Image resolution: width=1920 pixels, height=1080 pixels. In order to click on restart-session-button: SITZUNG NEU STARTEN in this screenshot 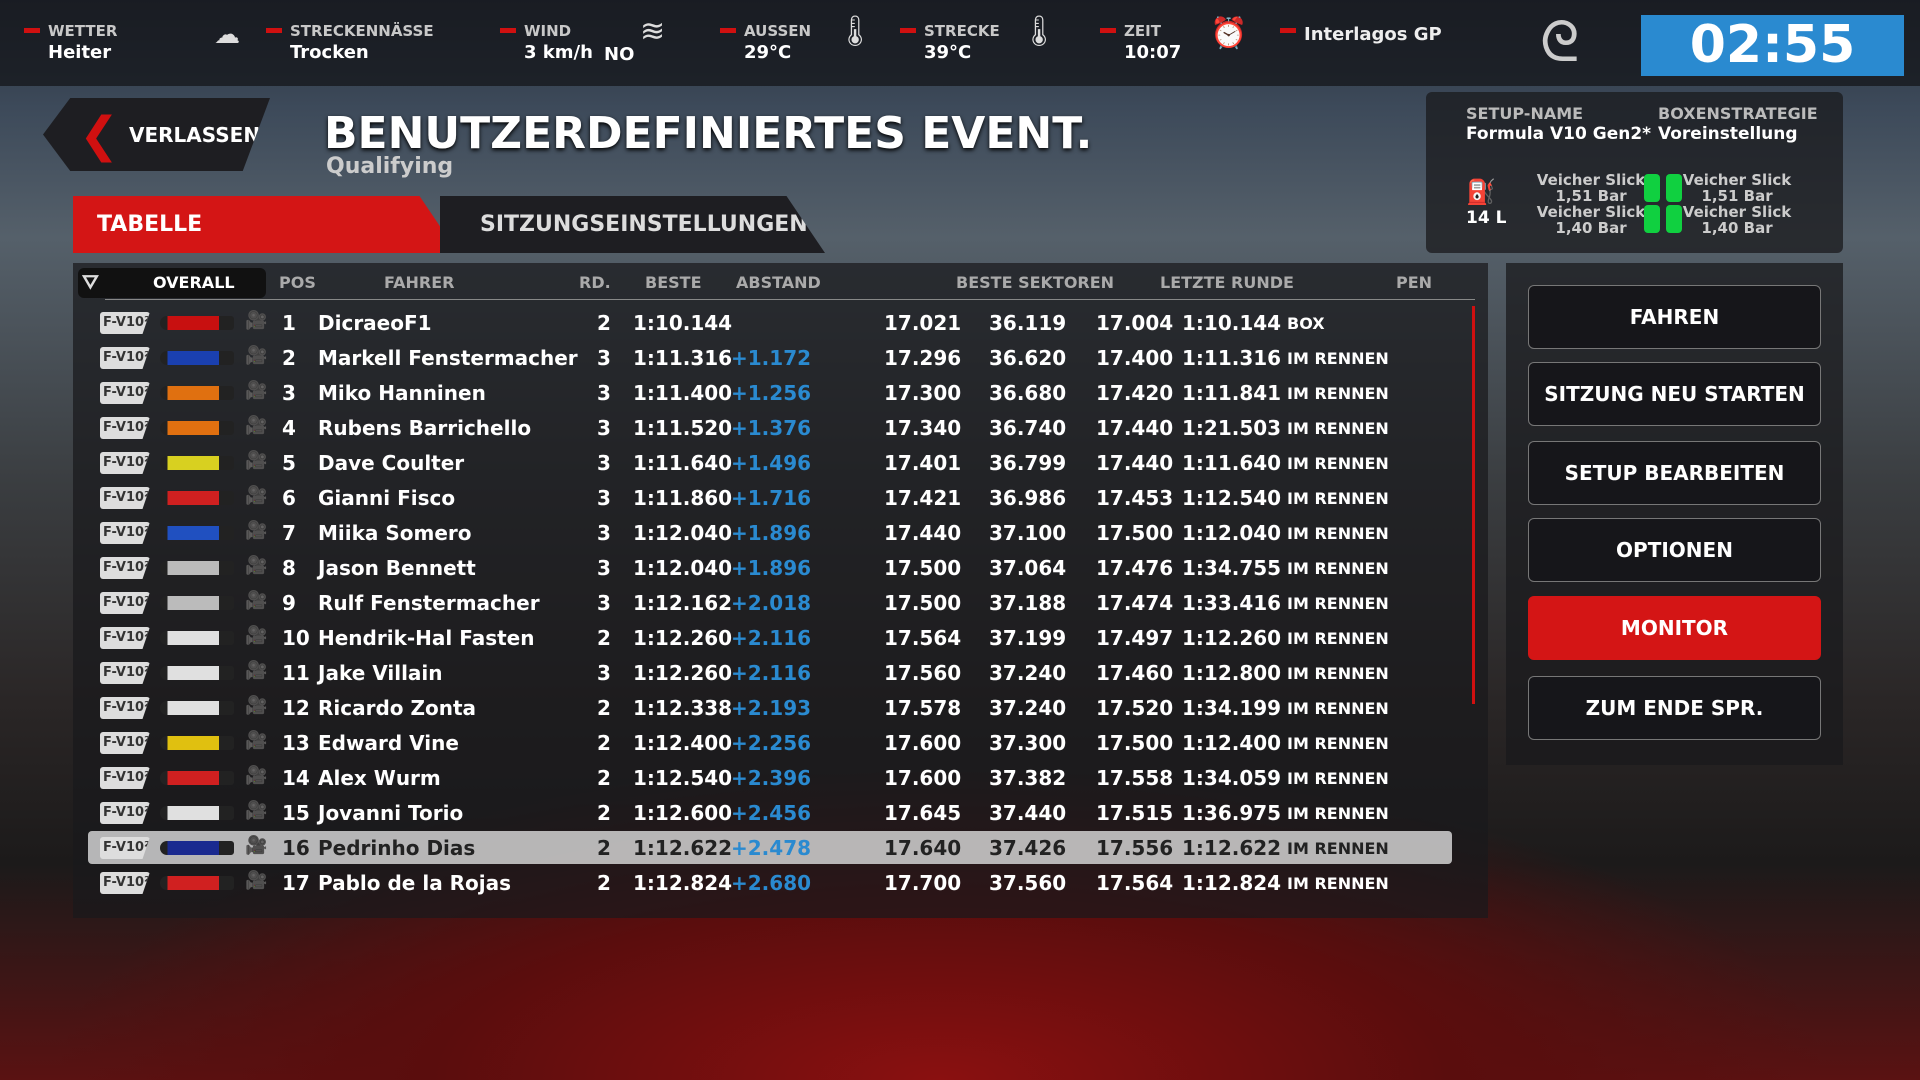, I will do `click(1674, 394)`.